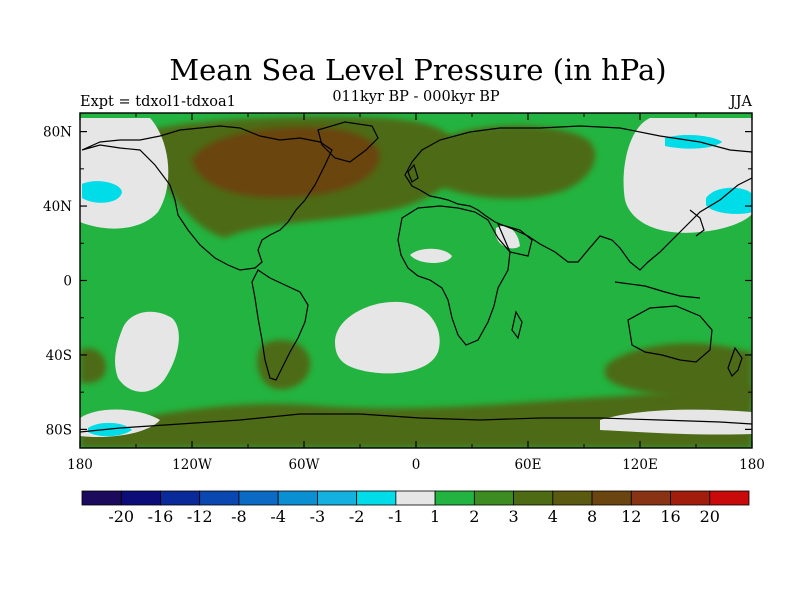  I want to click on colorbar-label: 1, so click(435, 516).